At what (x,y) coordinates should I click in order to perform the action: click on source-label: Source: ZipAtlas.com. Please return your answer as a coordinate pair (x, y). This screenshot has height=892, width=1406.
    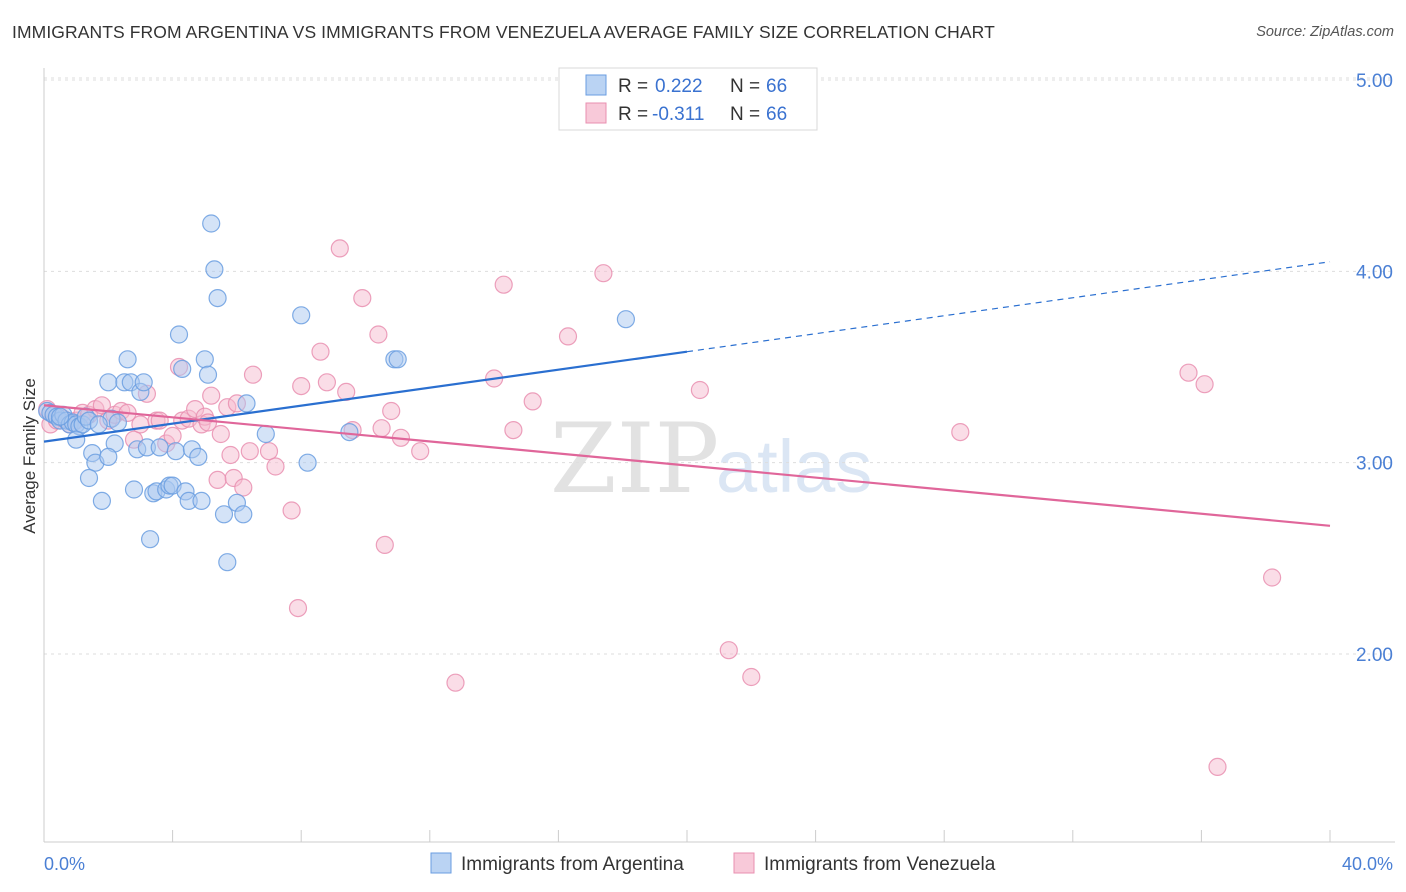
    Looking at the image, I should click on (1325, 32).